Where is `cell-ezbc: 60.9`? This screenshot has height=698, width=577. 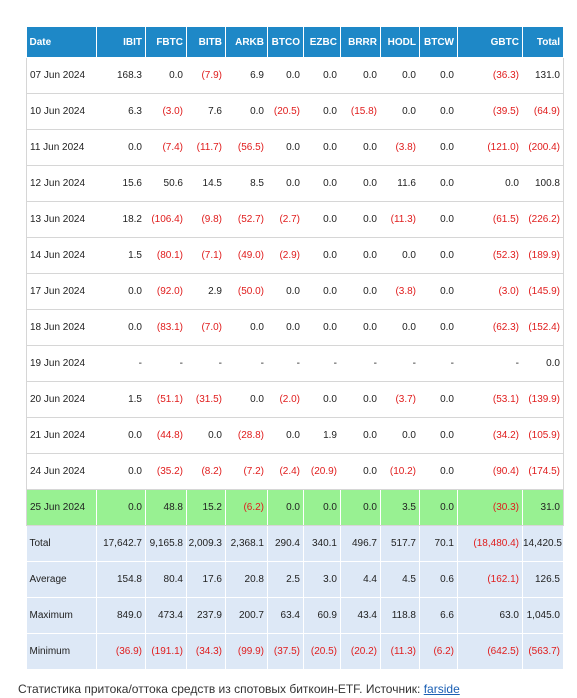
cell-ezbc: 60.9 is located at coordinates (322, 615).